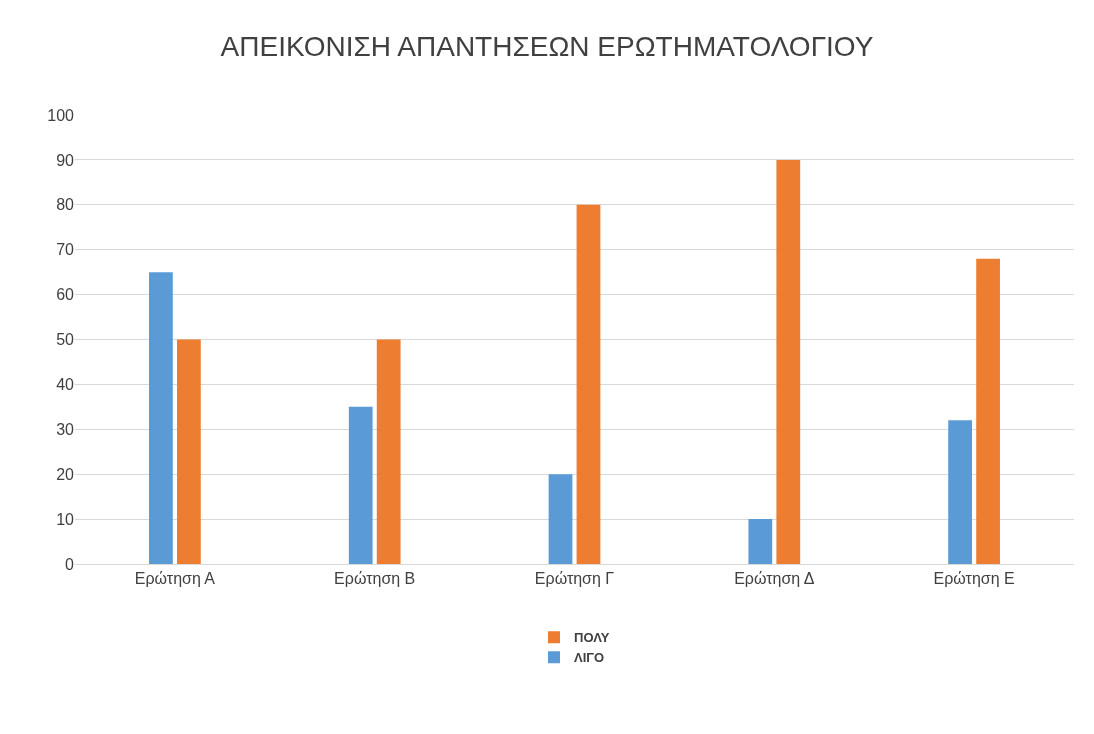  I want to click on y-tick-label: 70, so click(65, 250).